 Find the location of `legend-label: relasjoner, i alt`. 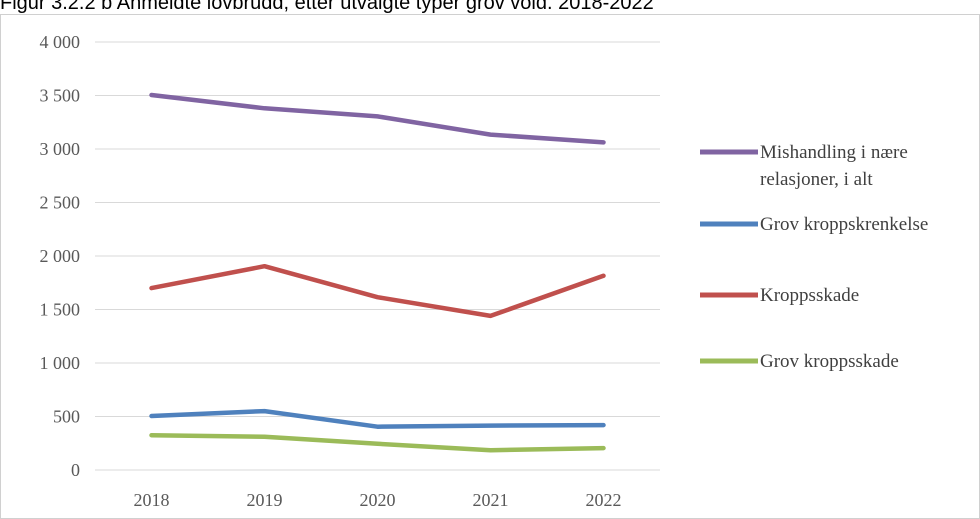

legend-label: relasjoner, i alt is located at coordinates (816, 179).